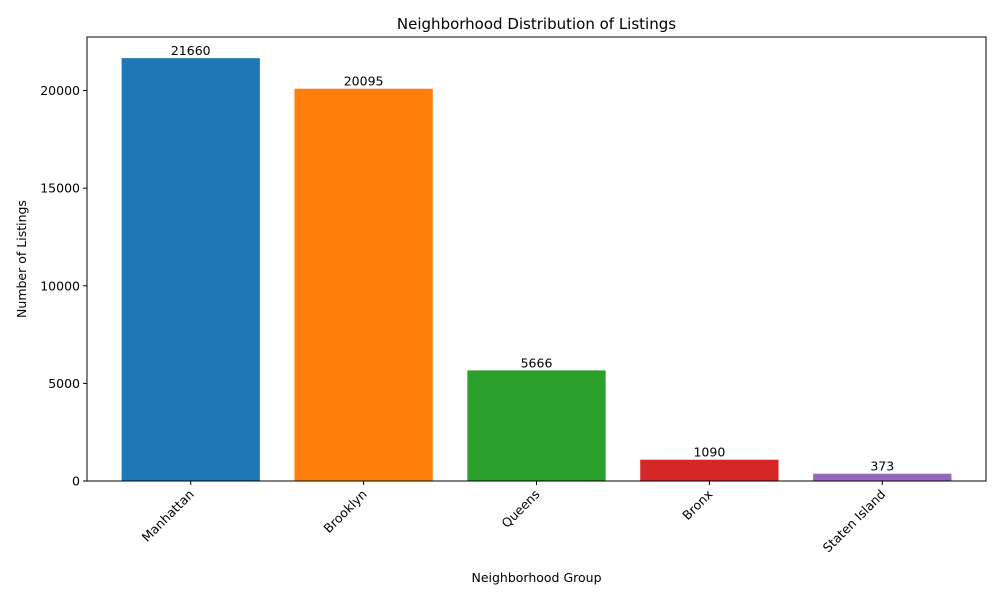 This screenshot has height=604, width=1000. I want to click on x-axis-label: Neighborhood Group, so click(536, 577).